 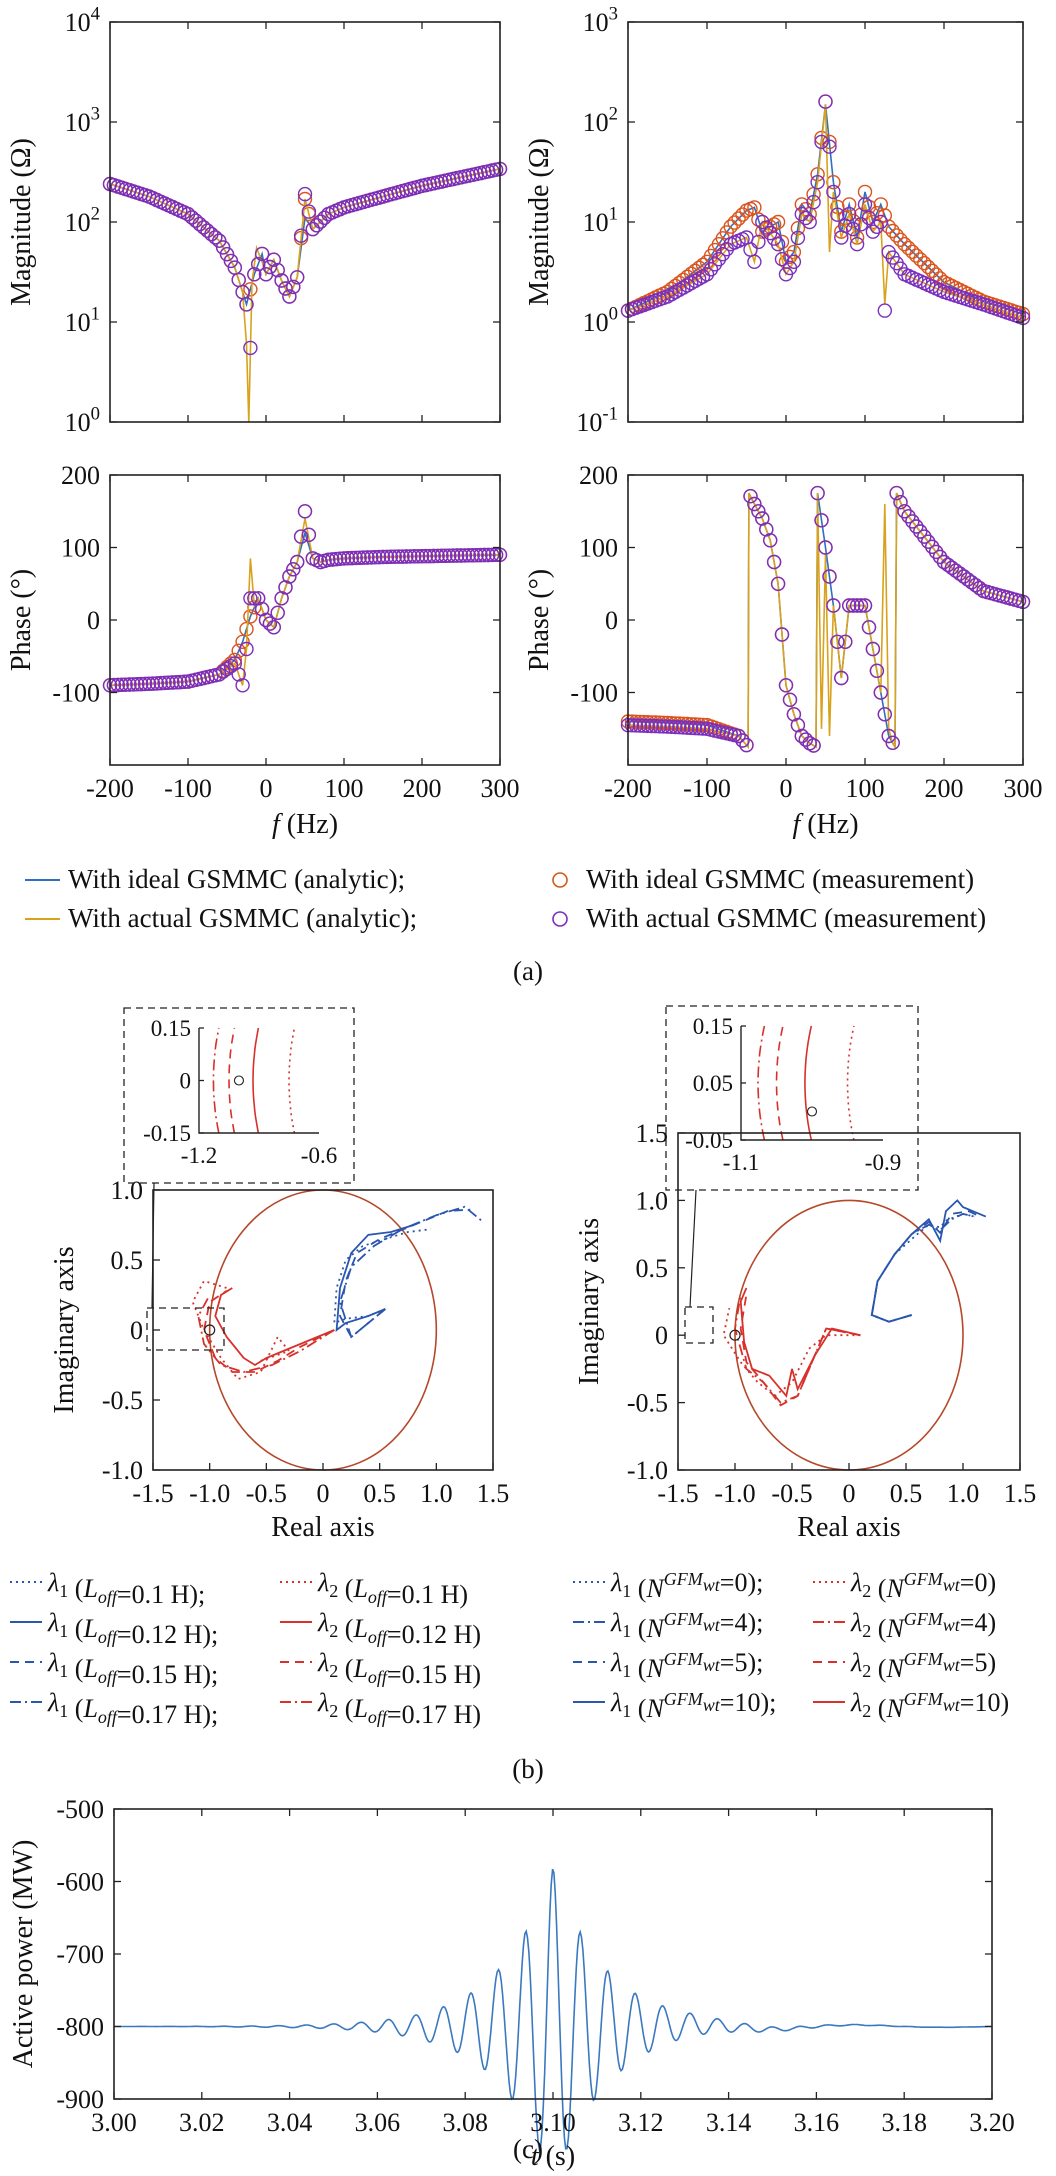 I want to click on legend-swatch, so click(x=560, y=919).